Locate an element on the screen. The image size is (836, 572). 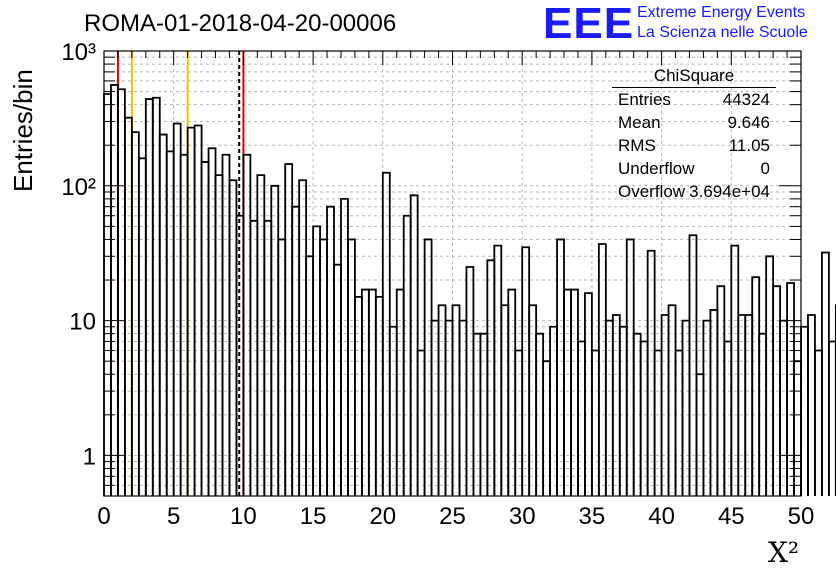
y-axis-label: Entries/bin is located at coordinates (23, 130).